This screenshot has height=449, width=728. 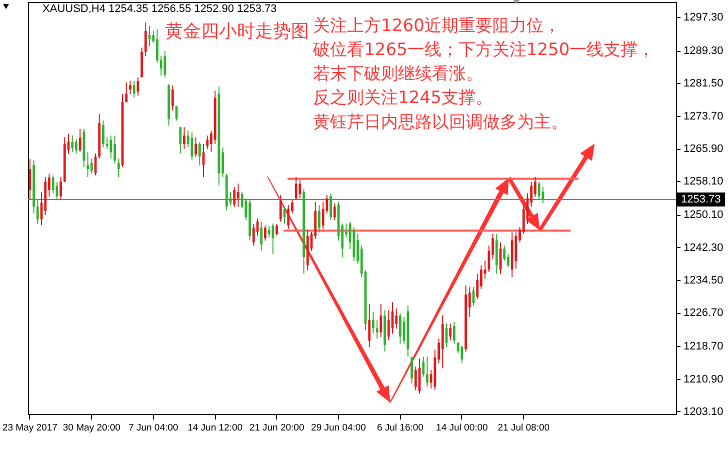 What do you see at coordinates (704, 379) in the screenshot?
I see `y-tick-label: 1210.90` at bounding box center [704, 379].